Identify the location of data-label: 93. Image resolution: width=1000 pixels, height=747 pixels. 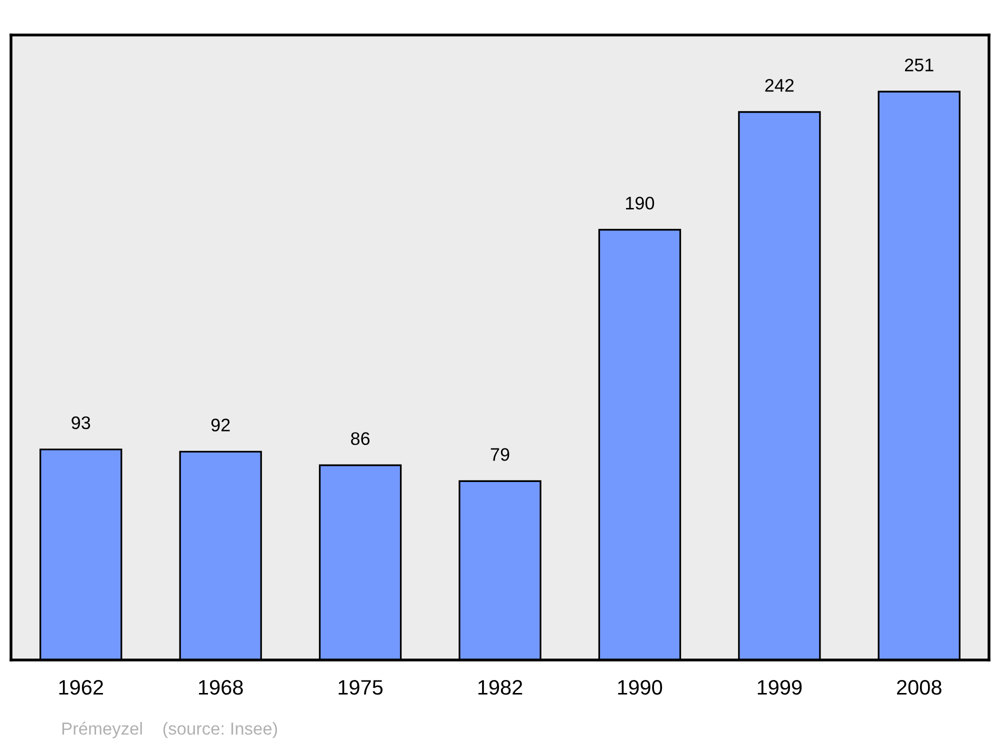
(81, 423).